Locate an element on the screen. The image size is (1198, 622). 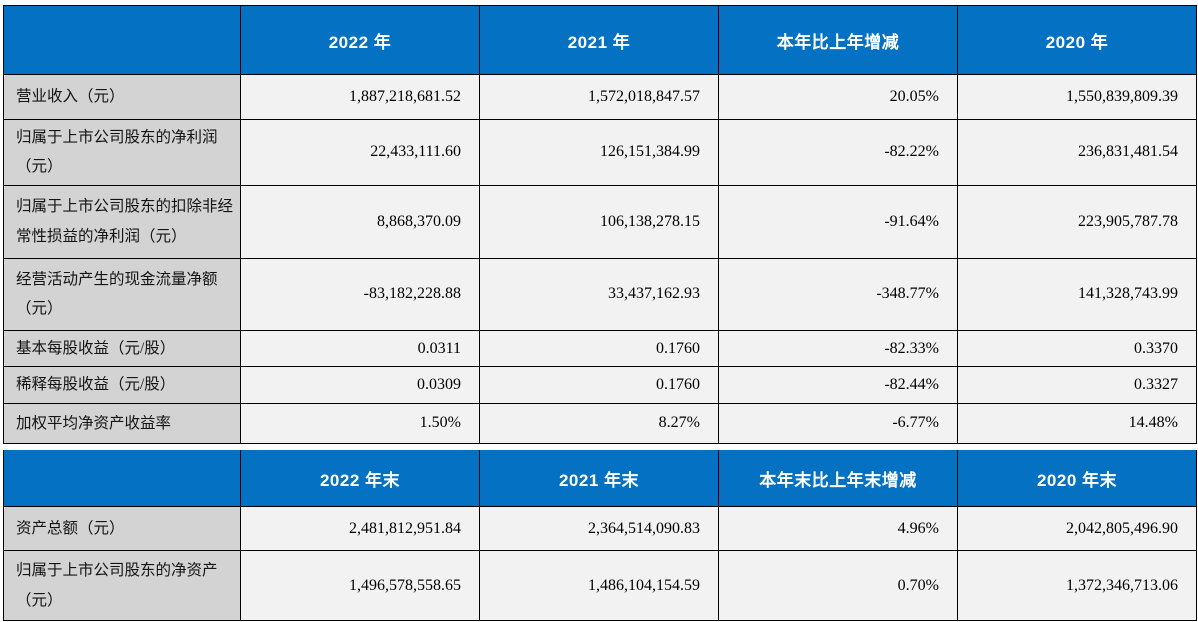
value-cell: 2,364,514,090.83 is located at coordinates (599, 529).